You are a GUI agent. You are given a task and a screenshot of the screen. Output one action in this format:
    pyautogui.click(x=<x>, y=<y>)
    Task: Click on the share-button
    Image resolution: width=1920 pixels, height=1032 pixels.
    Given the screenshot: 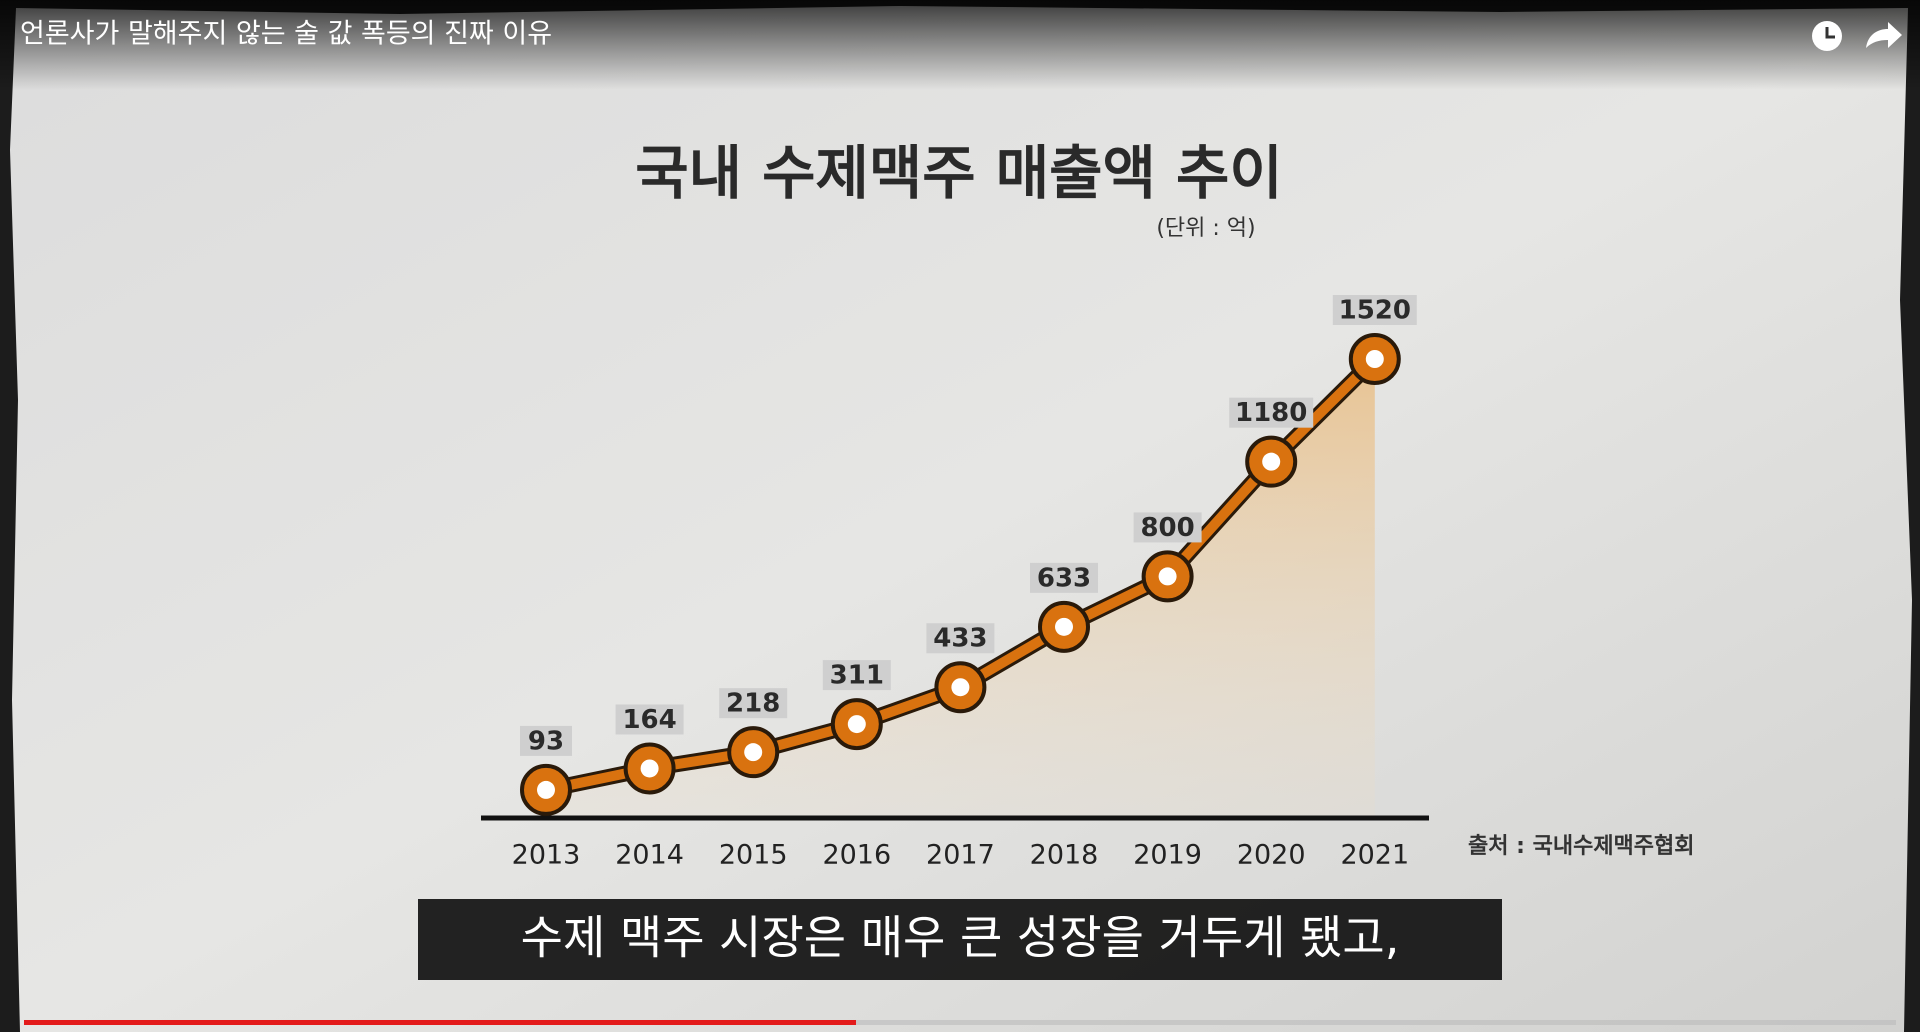 What is the action you would take?
    pyautogui.click(x=1884, y=35)
    